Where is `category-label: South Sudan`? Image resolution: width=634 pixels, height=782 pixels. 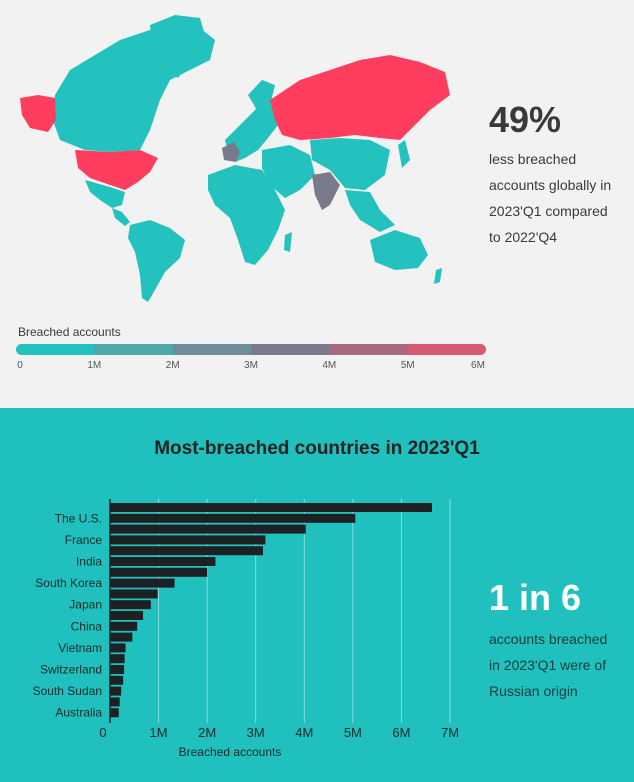 category-label: South Sudan is located at coordinates (67, 691).